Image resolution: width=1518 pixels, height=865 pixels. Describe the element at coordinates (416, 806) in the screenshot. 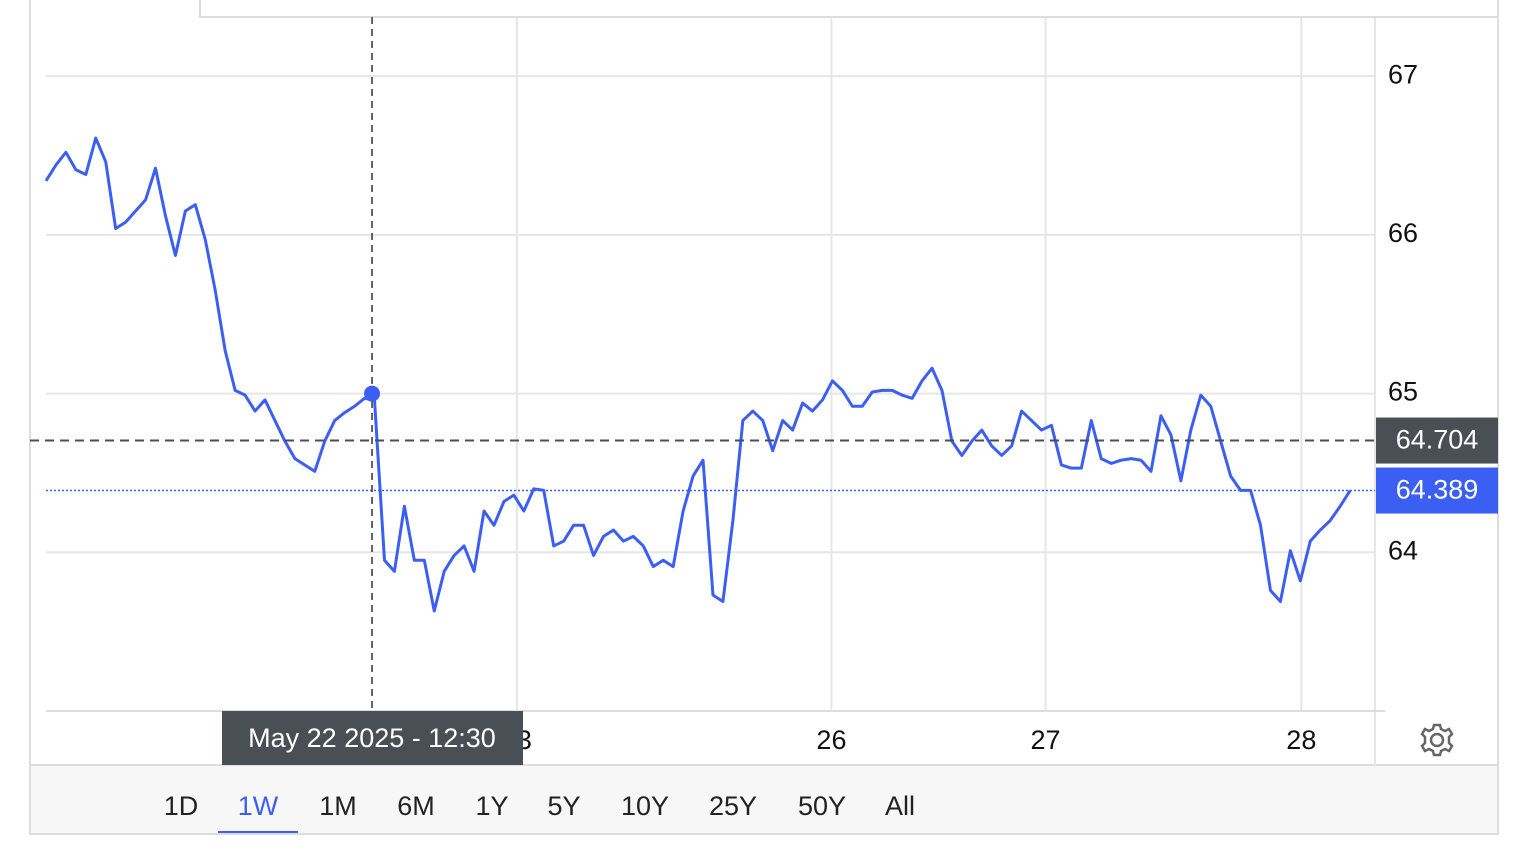

I see `range-button: 6M` at that location.